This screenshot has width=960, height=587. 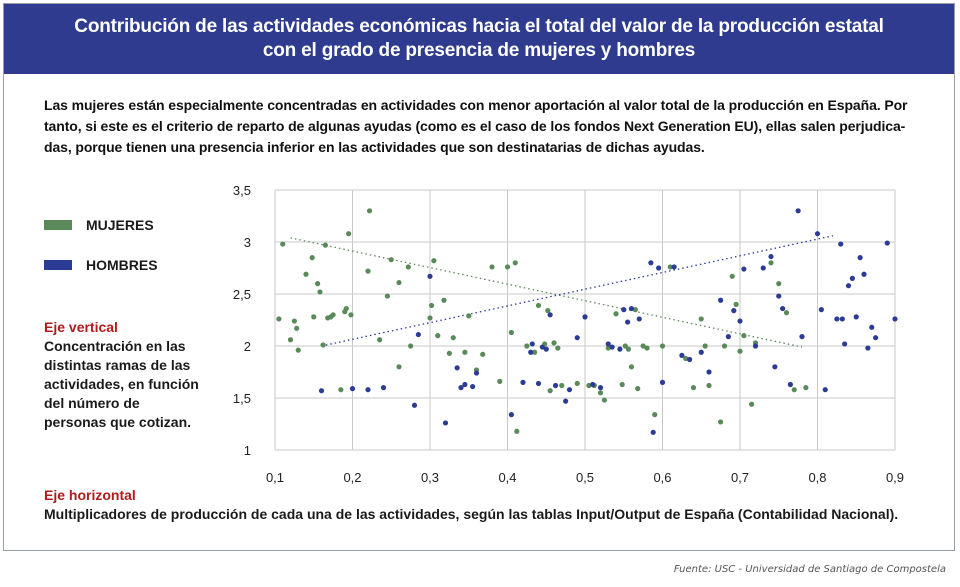 What do you see at coordinates (247, 450) in the screenshot?
I see `y-tick-label: 1` at bounding box center [247, 450].